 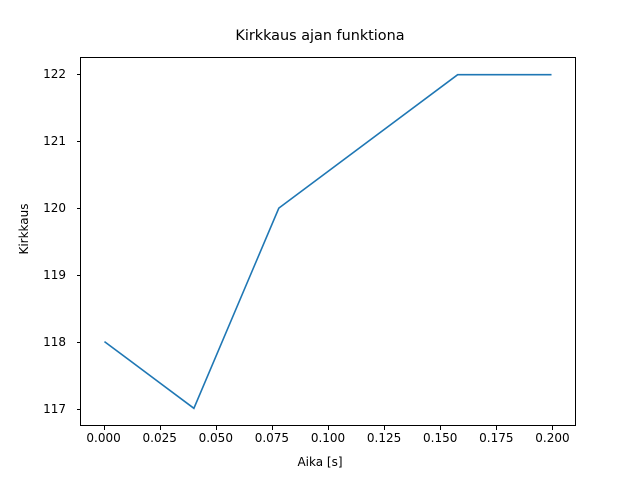 What do you see at coordinates (328, 438) in the screenshot?
I see `x-tick-label: 0.100` at bounding box center [328, 438].